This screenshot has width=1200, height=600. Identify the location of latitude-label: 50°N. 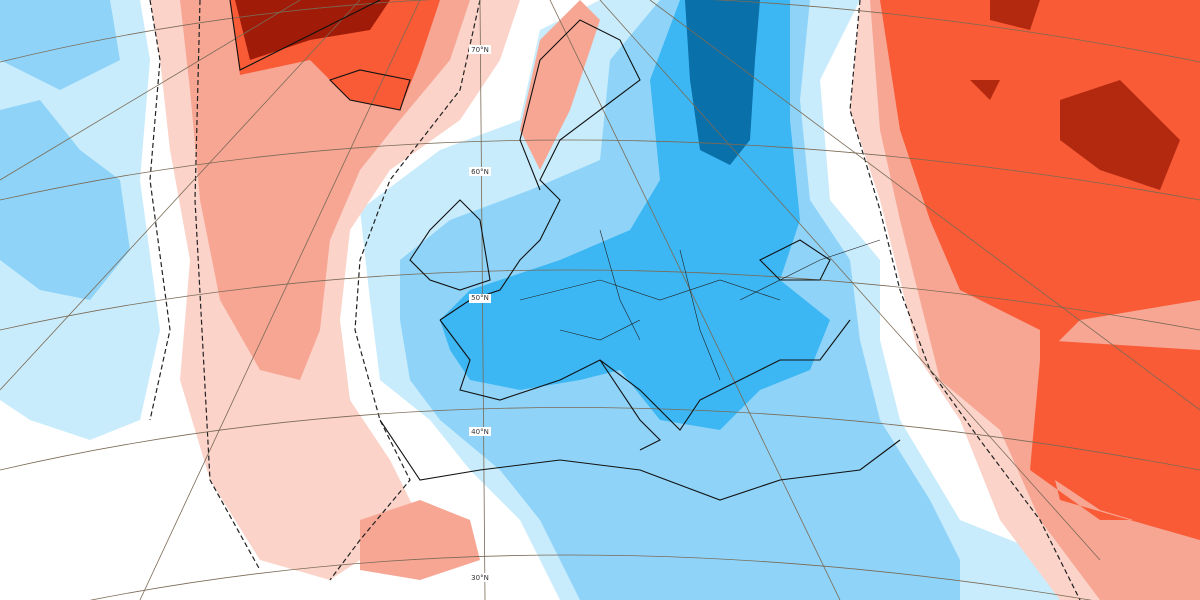
(480, 298).